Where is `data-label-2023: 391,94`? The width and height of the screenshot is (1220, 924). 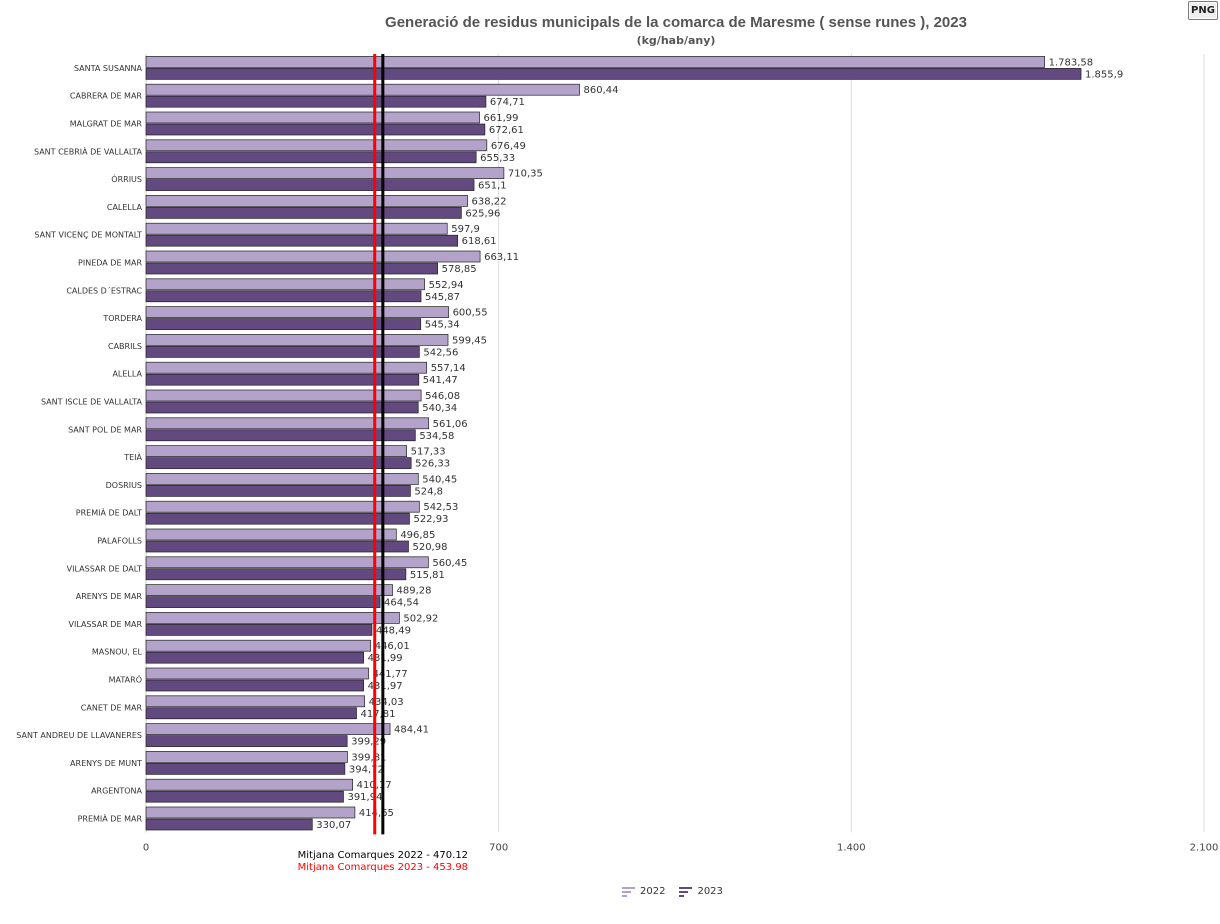 data-label-2023: 391,94 is located at coordinates (364, 797).